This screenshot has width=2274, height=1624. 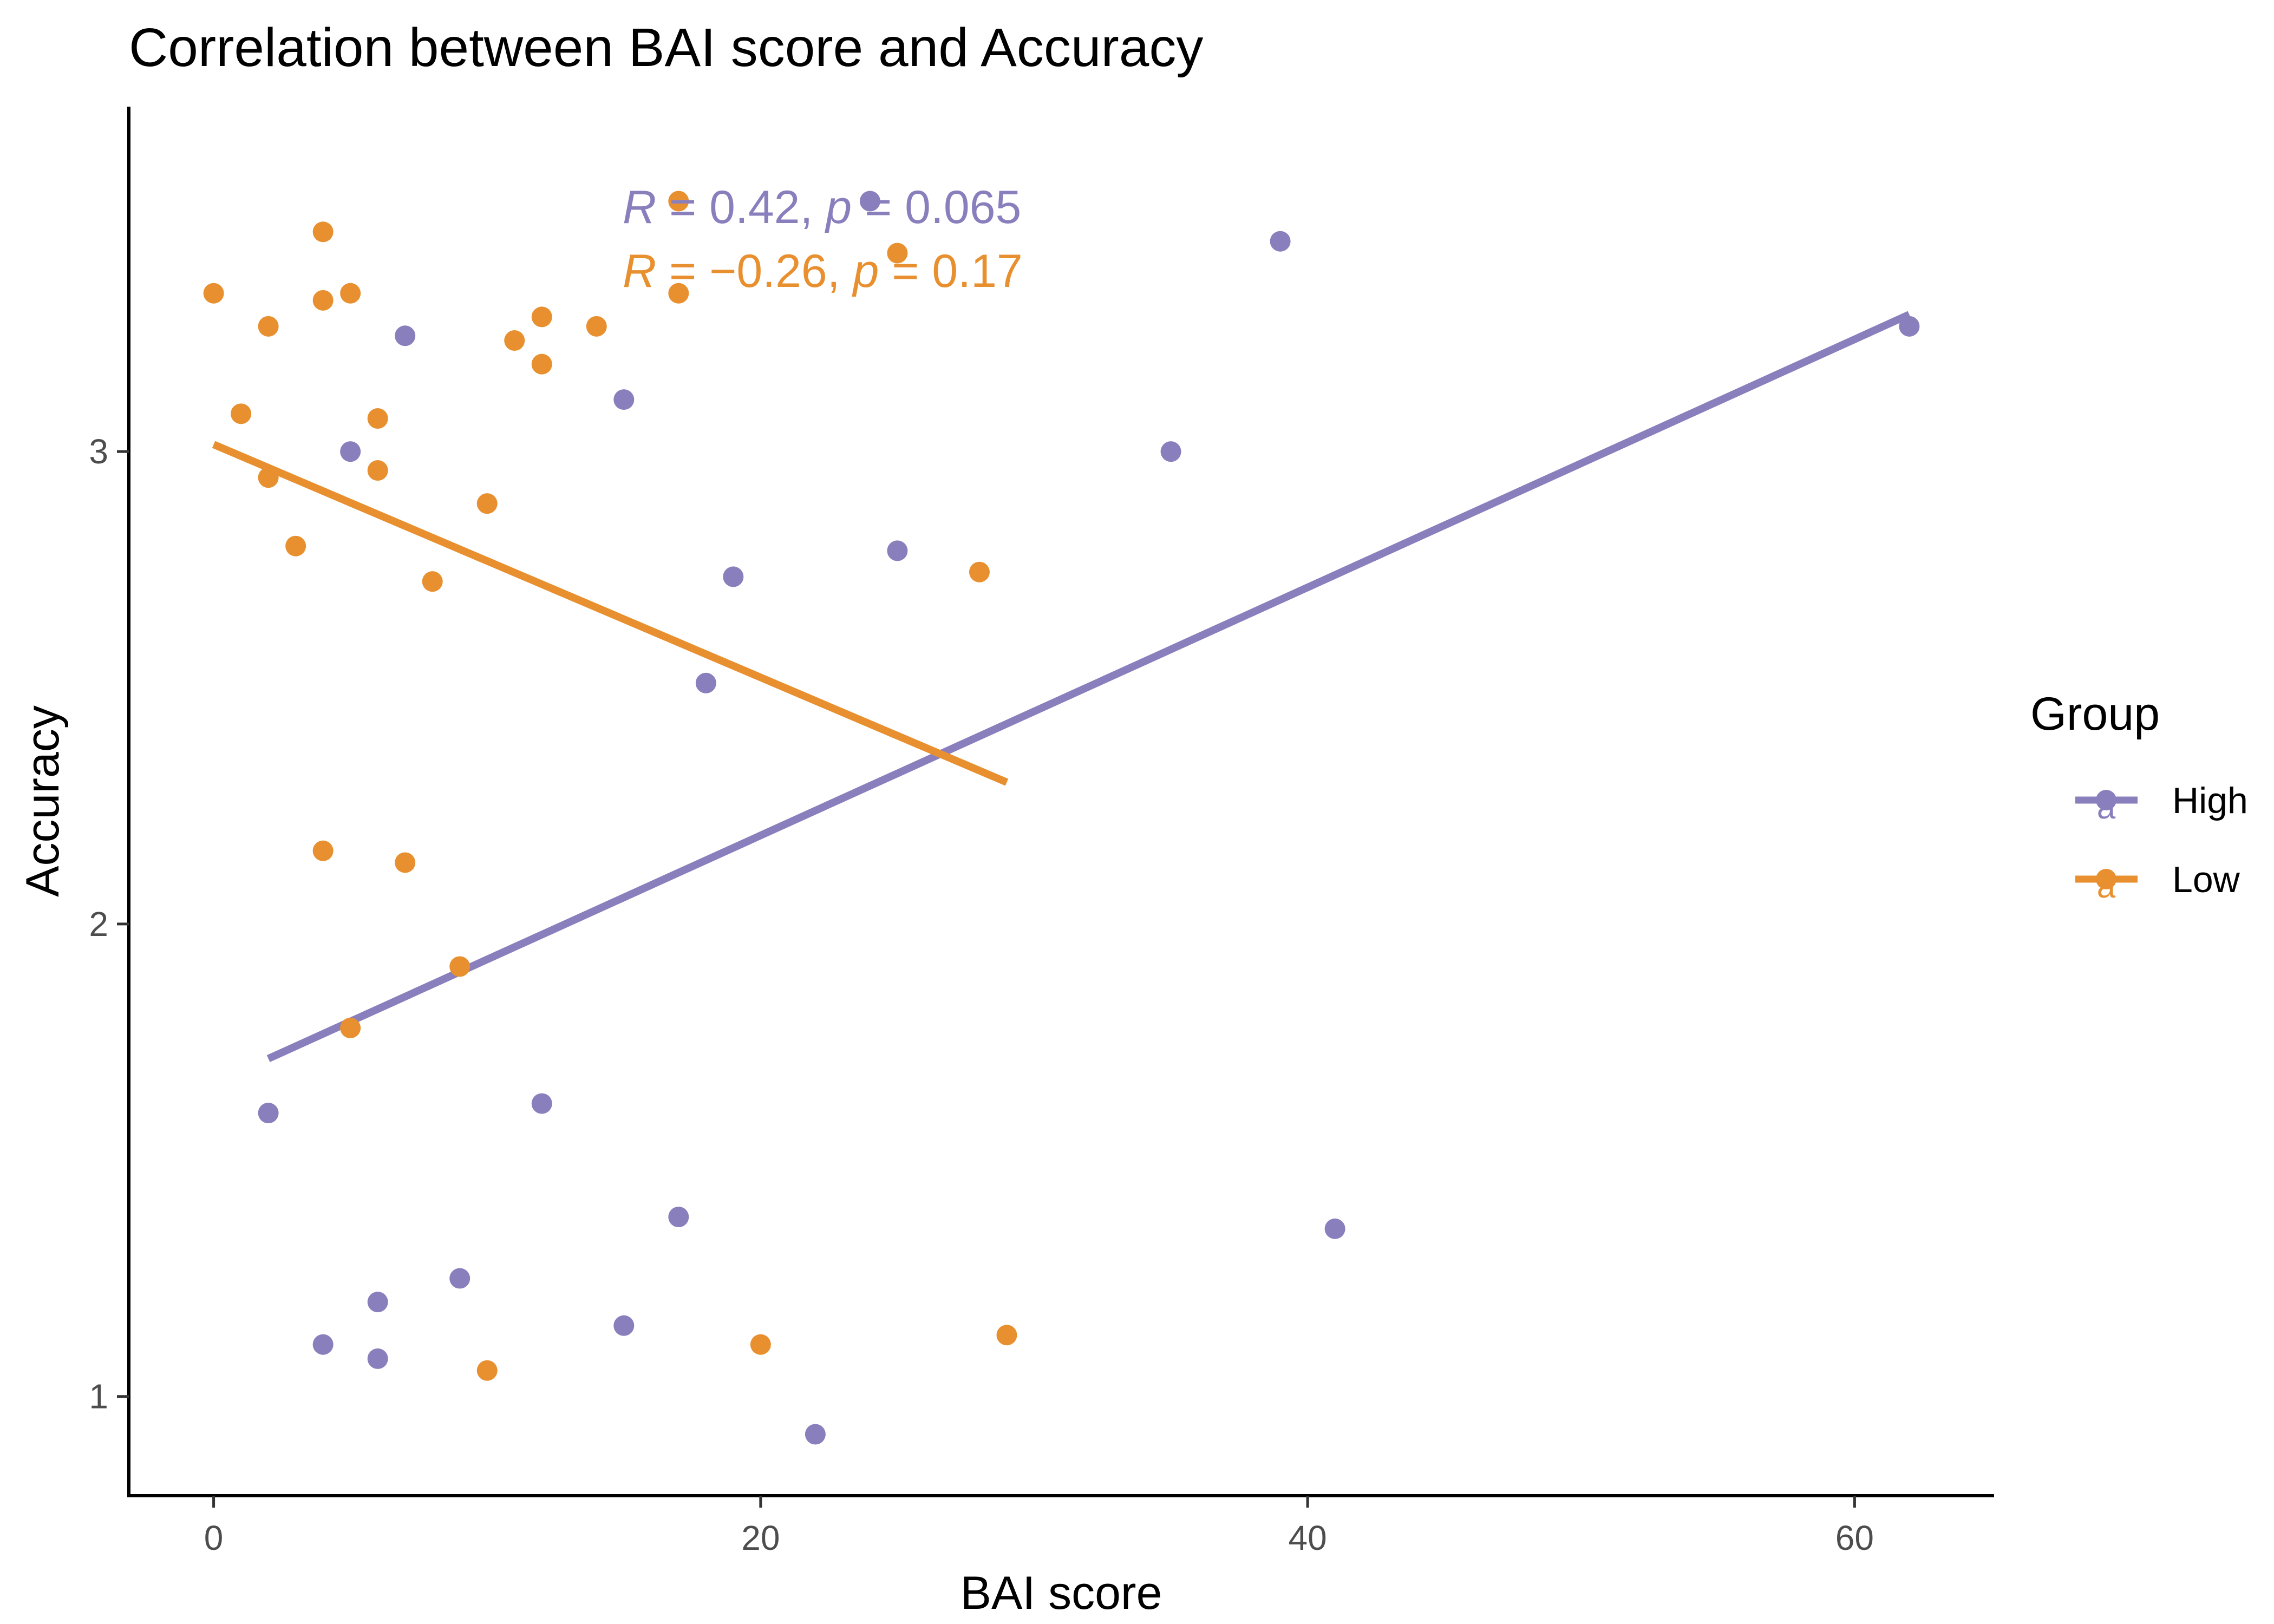 I want to click on legend-item-high: a High, so click(x=2162, y=803).